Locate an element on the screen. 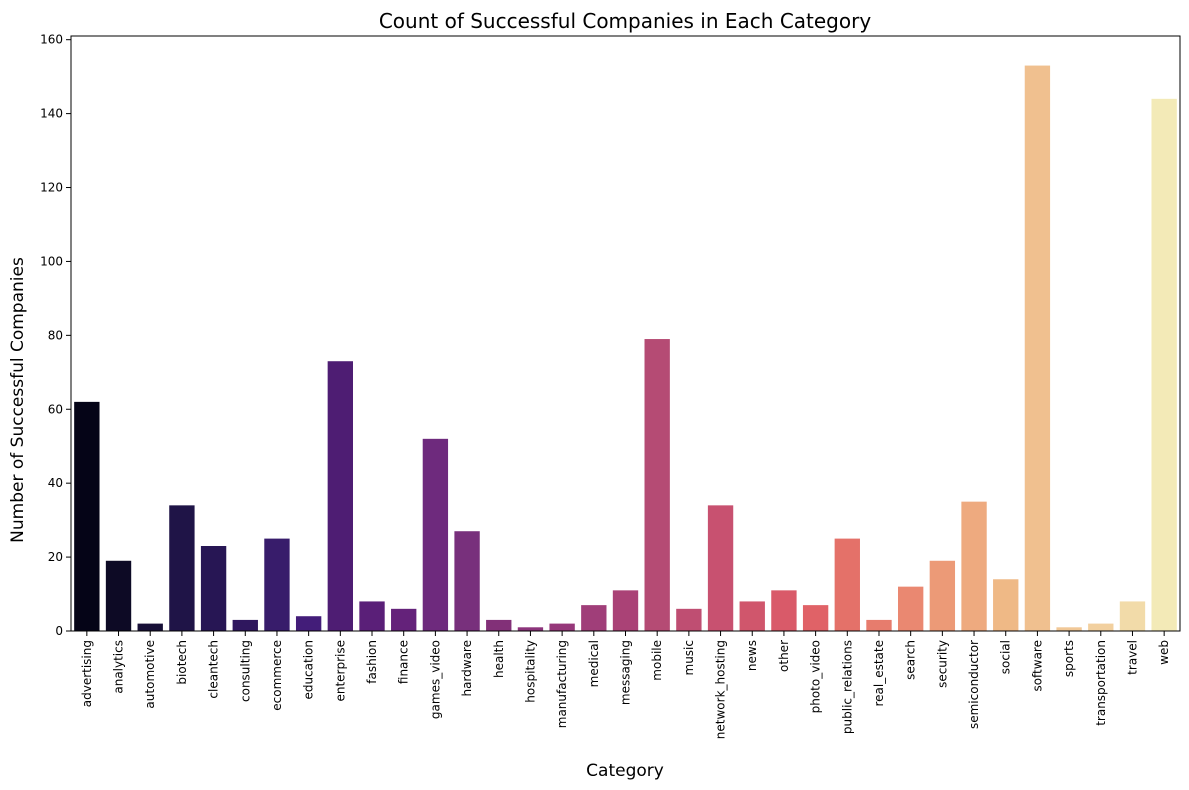 The width and height of the screenshot is (1189, 790). x-tick-label-games_video: games_video is located at coordinates (435, 679).